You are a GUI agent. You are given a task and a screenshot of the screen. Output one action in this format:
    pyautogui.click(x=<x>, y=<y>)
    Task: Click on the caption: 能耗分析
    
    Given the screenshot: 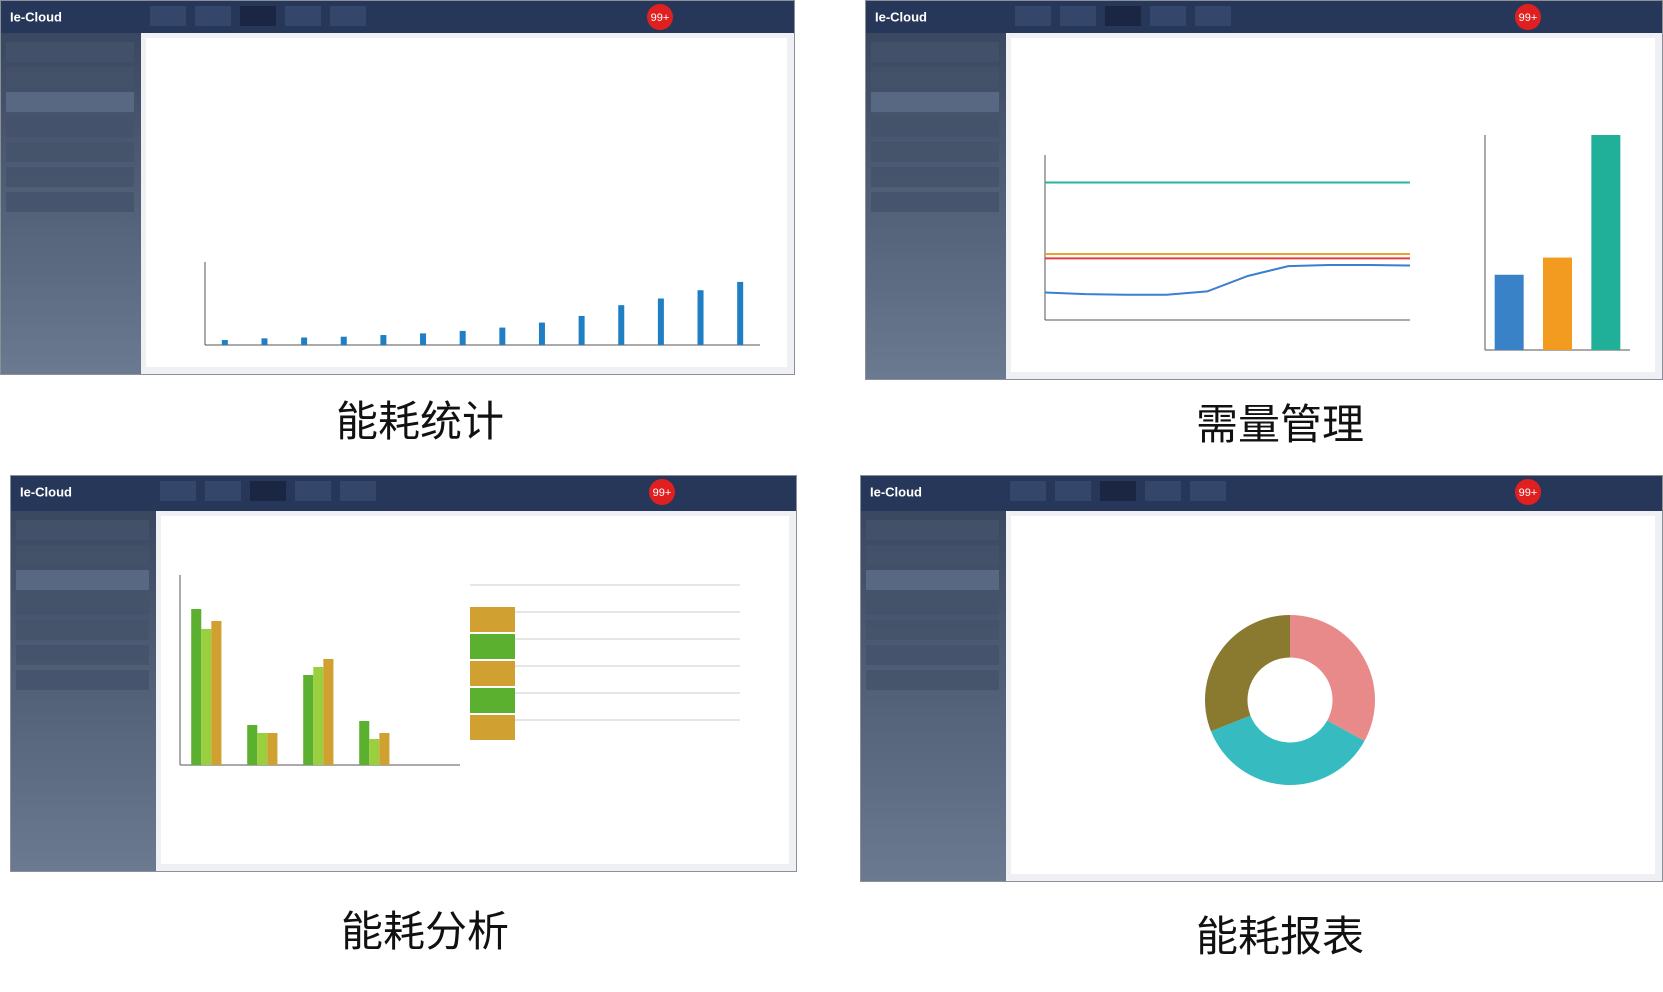 What is the action you would take?
    pyautogui.click(x=425, y=931)
    